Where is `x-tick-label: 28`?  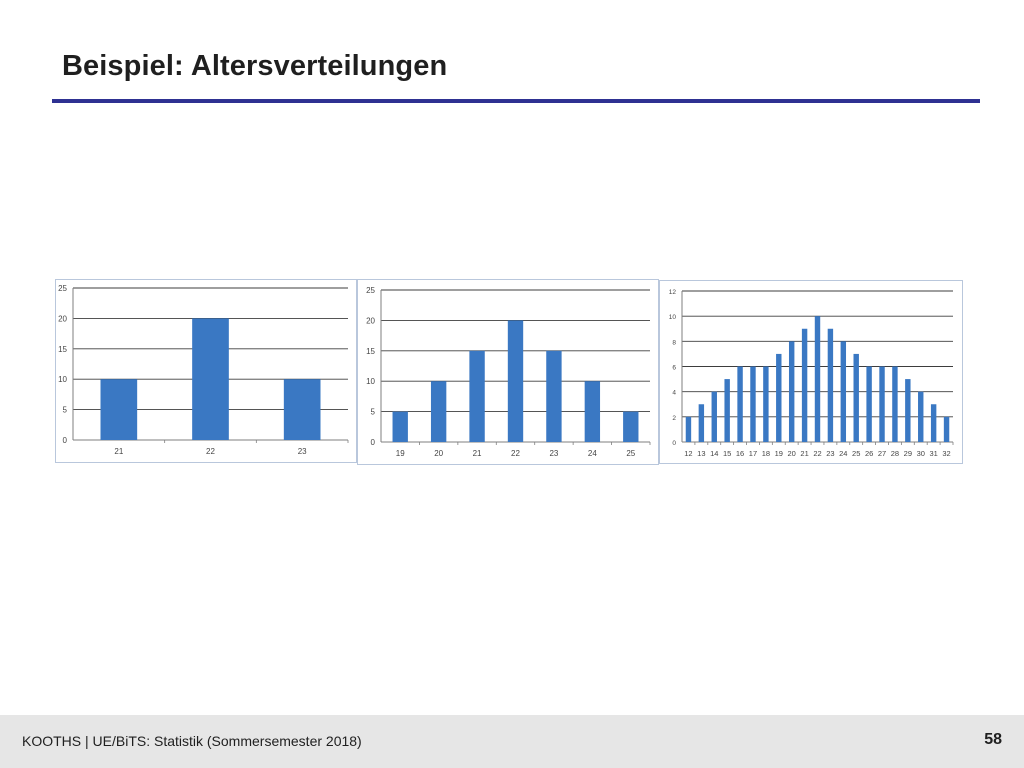 x-tick-label: 28 is located at coordinates (895, 453).